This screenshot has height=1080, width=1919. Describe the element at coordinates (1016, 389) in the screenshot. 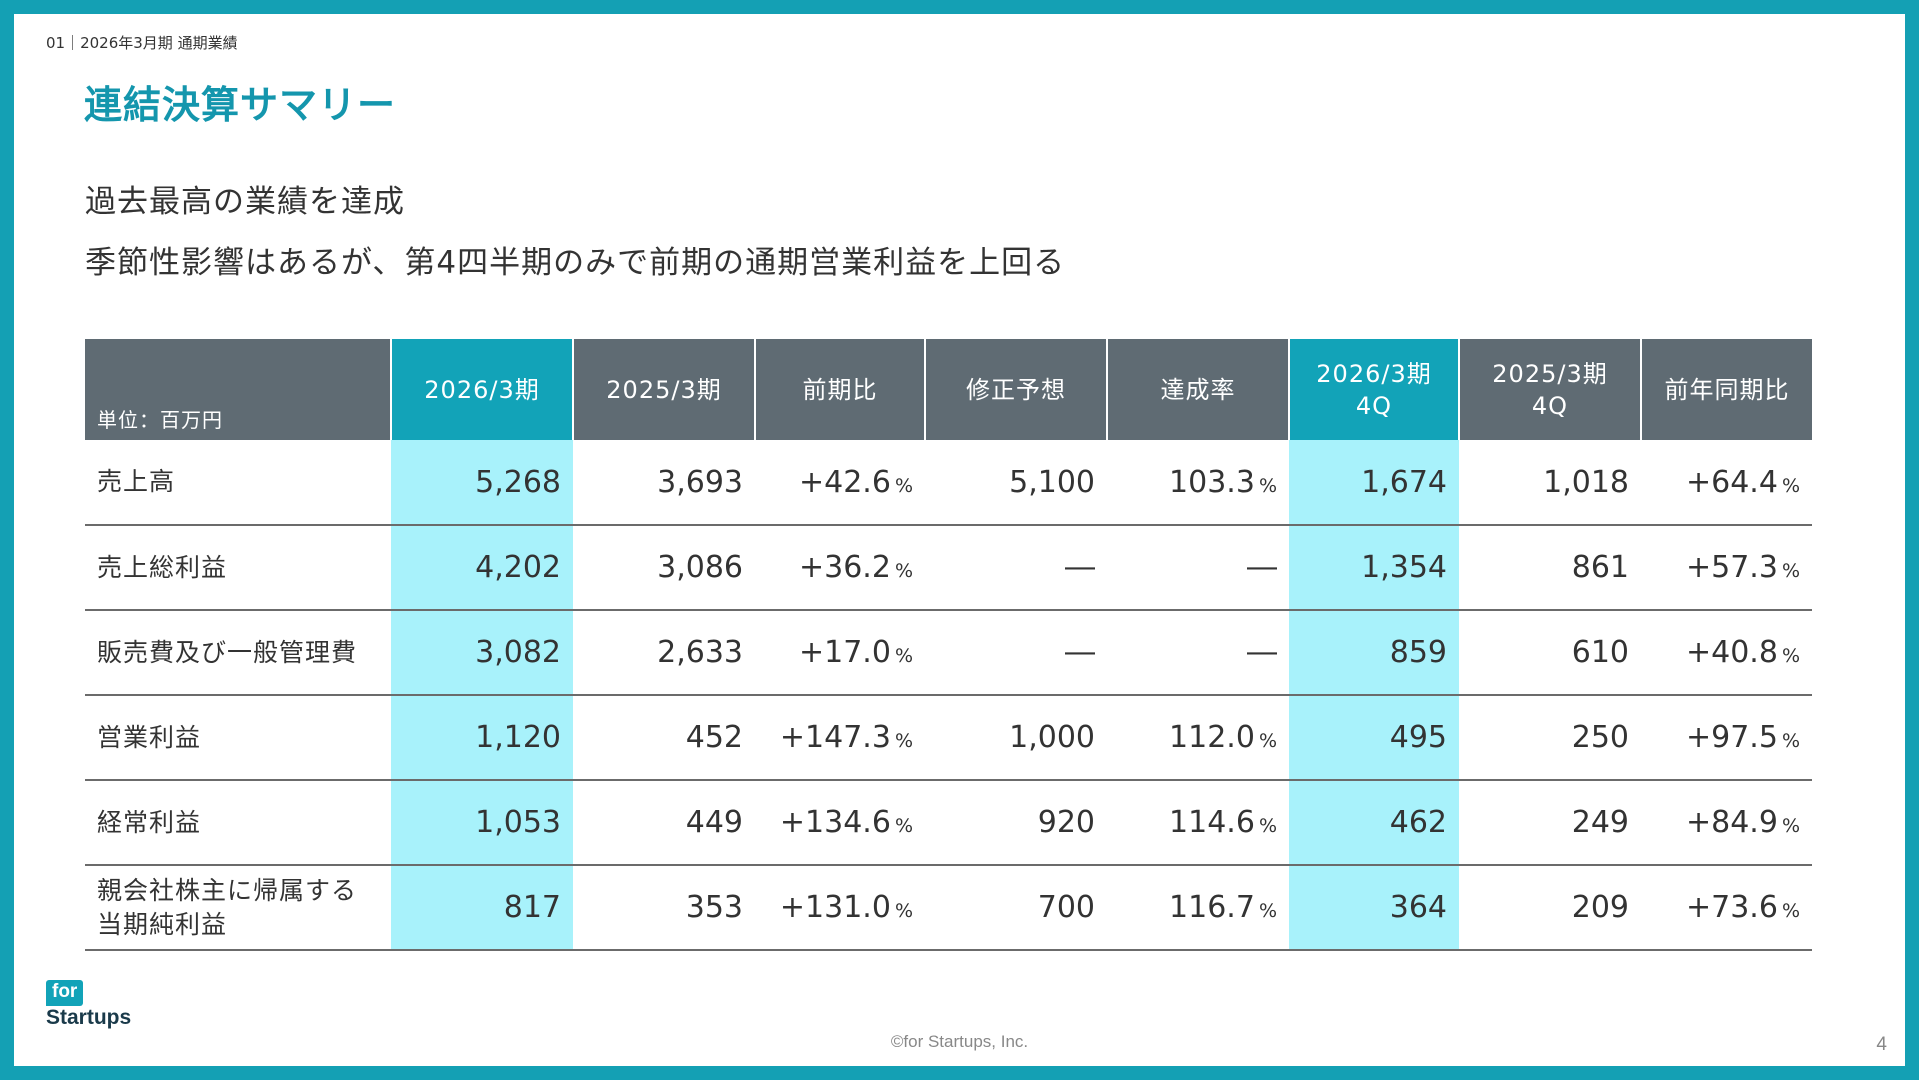

I see `column-header: 修正予想` at that location.